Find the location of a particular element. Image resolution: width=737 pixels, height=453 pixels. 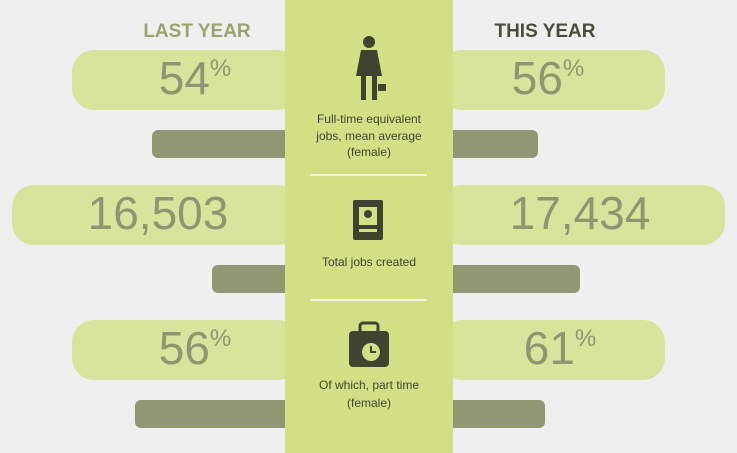

value-right: 61% is located at coordinates (560, 348).